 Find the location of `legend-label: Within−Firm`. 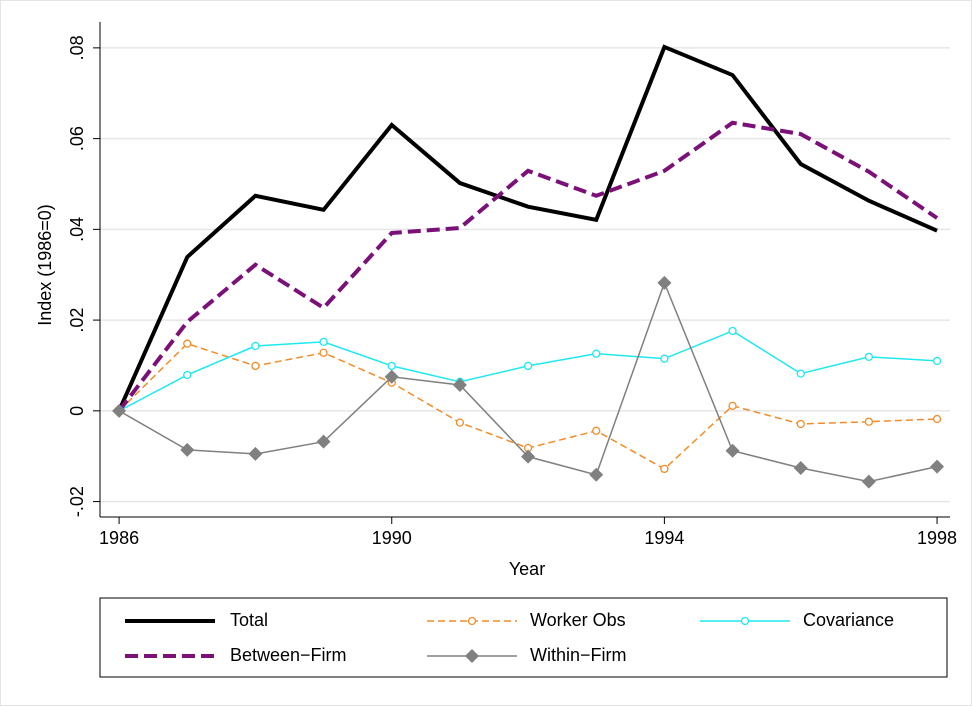

legend-label: Within−Firm is located at coordinates (578, 655).